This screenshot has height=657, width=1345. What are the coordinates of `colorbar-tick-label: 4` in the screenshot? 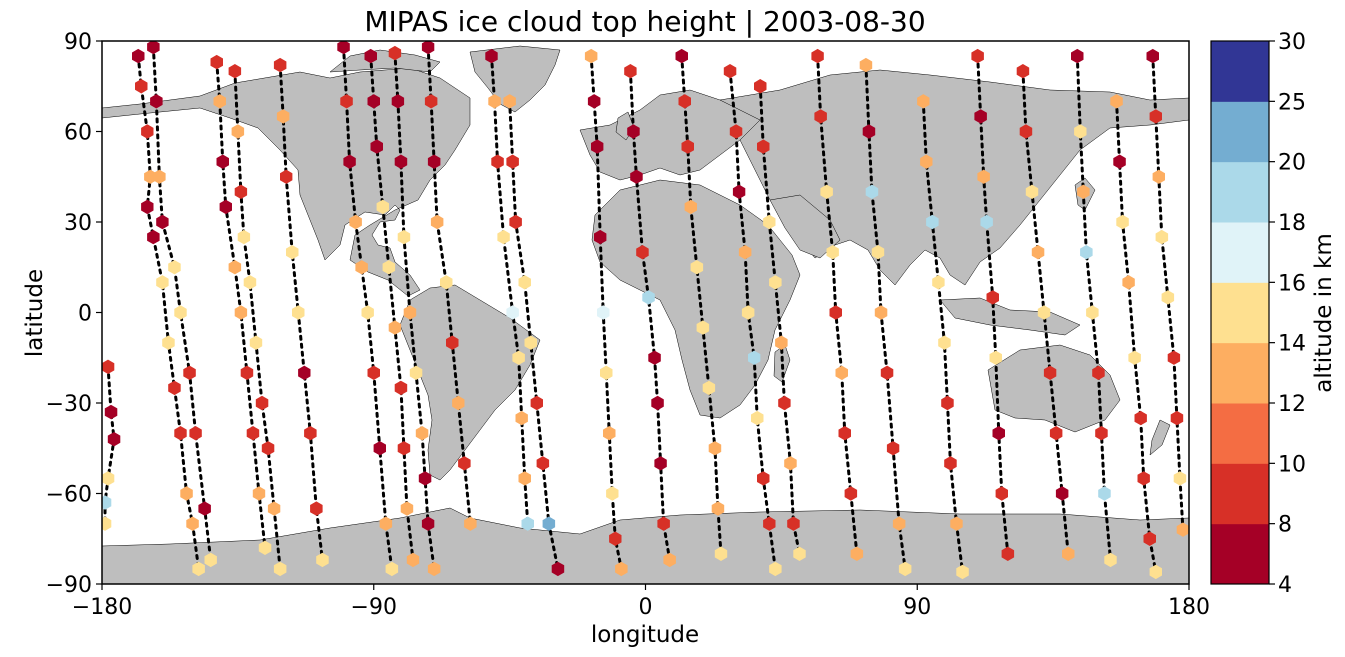 It's located at (1285, 585).